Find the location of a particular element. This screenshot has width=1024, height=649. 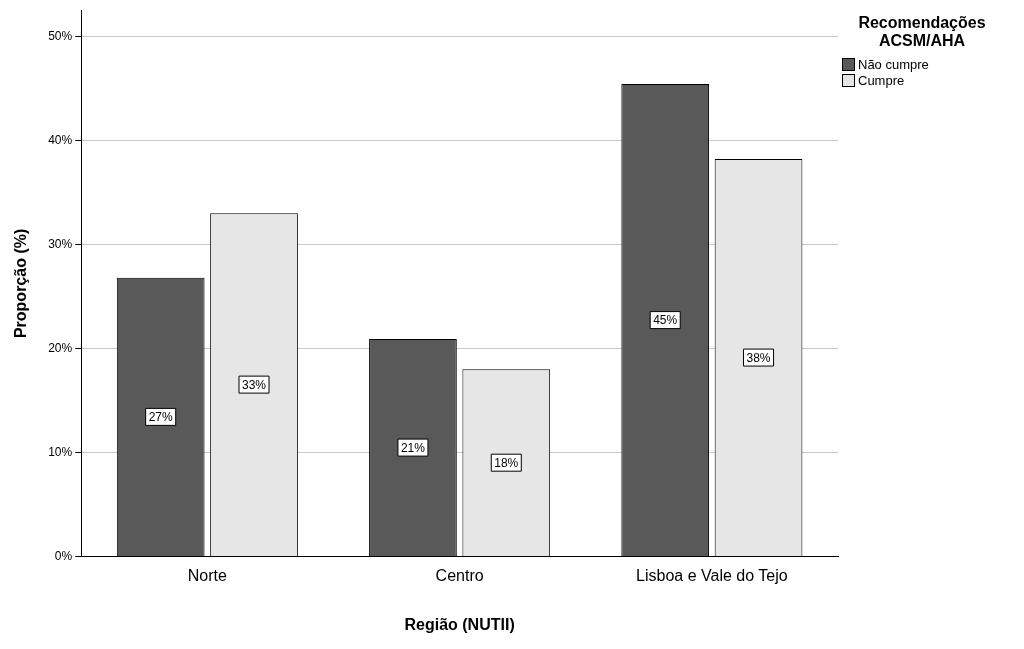

legend-title: Recomendações ACSM/AHA is located at coordinates (922, 32).